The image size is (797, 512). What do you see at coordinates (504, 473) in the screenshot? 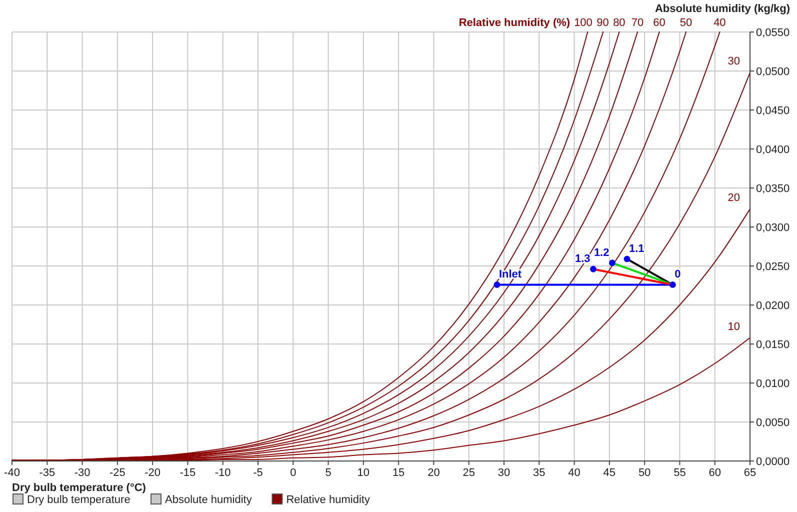
I see `x-tick-label: 30` at bounding box center [504, 473].